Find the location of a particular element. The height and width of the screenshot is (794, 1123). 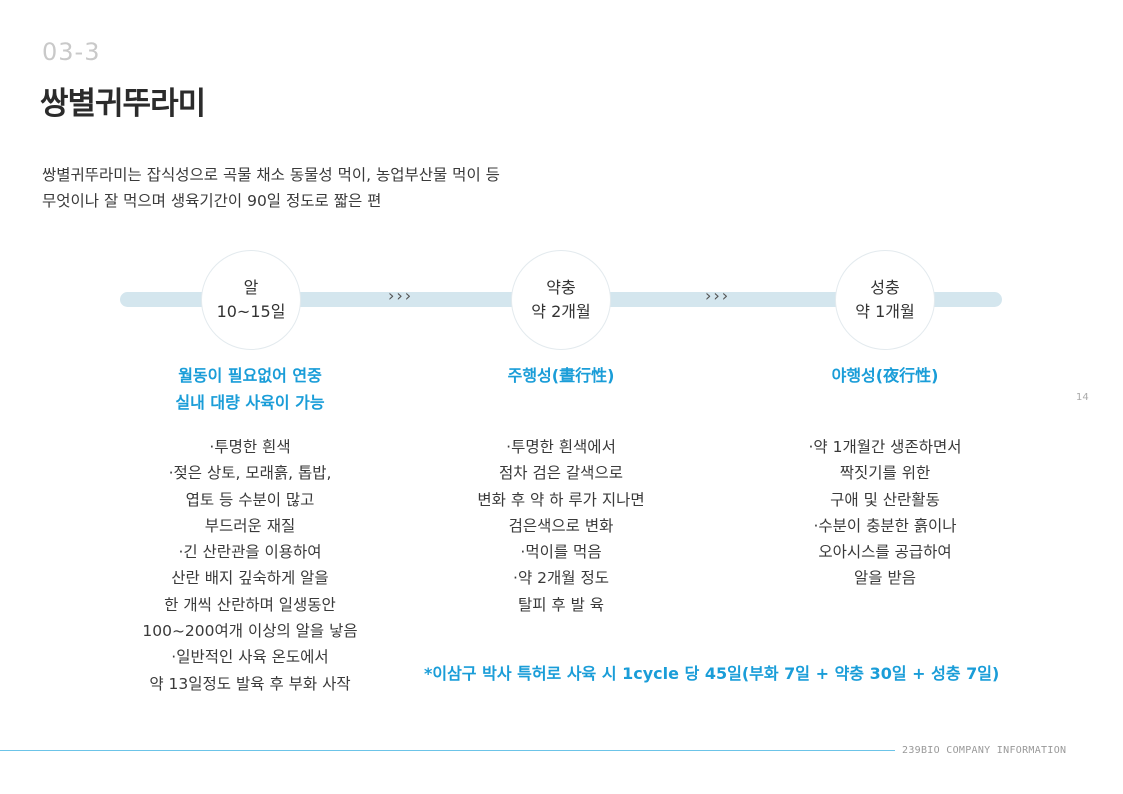

column-heading: 주행성(晝行性) is located at coordinates (561, 389).